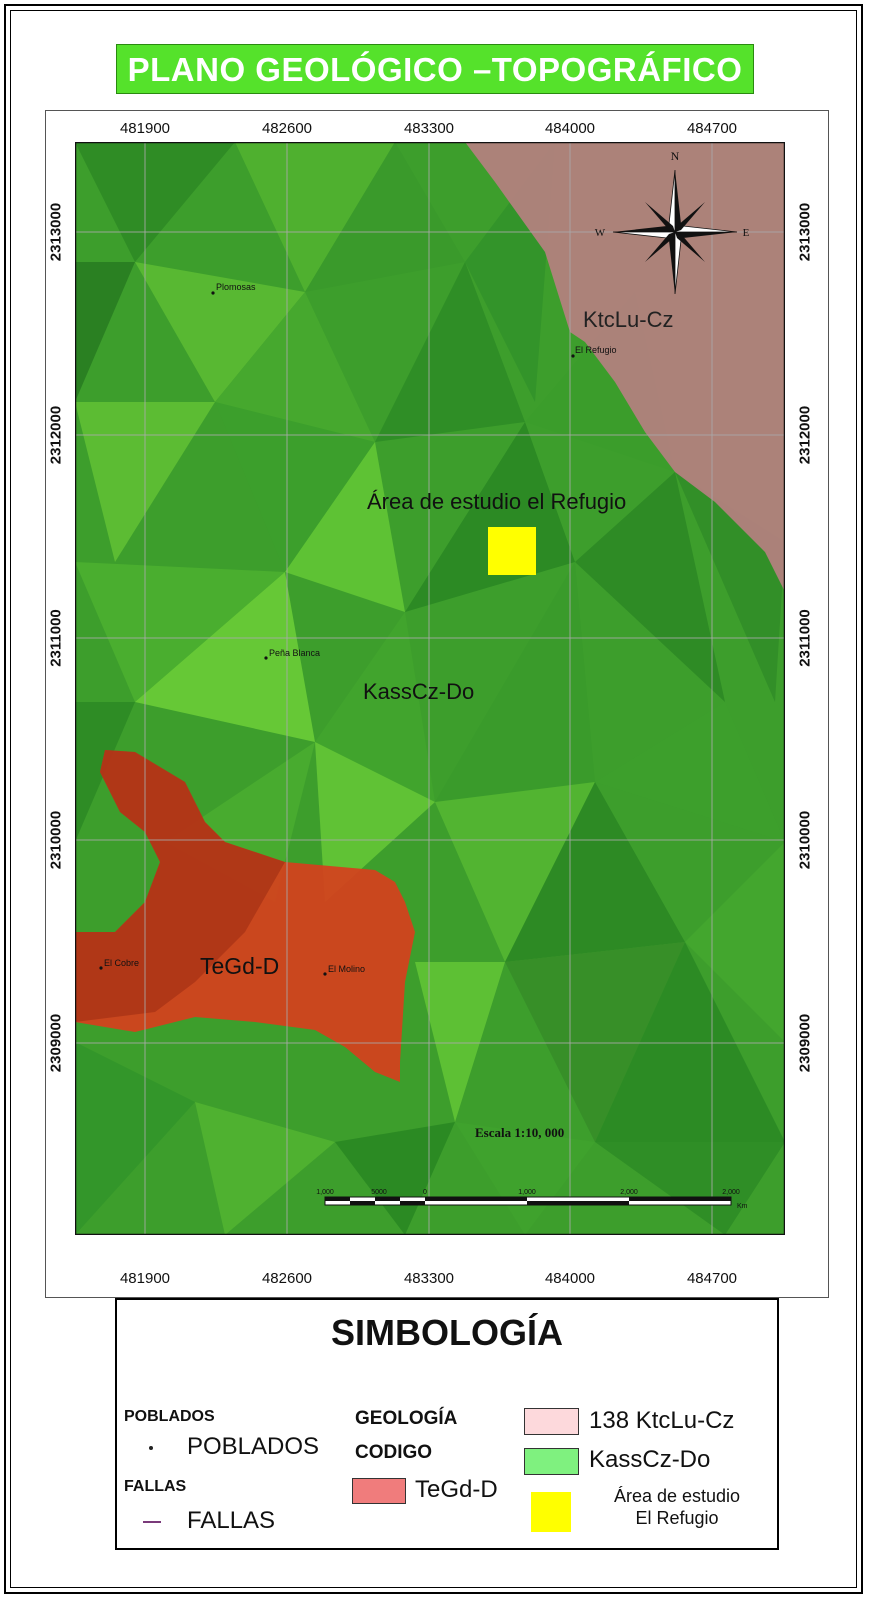 Image resolution: width=869 pixels, height=1600 pixels. What do you see at coordinates (287, 1278) in the screenshot?
I see `x-tick-bottom-2: 482600` at bounding box center [287, 1278].